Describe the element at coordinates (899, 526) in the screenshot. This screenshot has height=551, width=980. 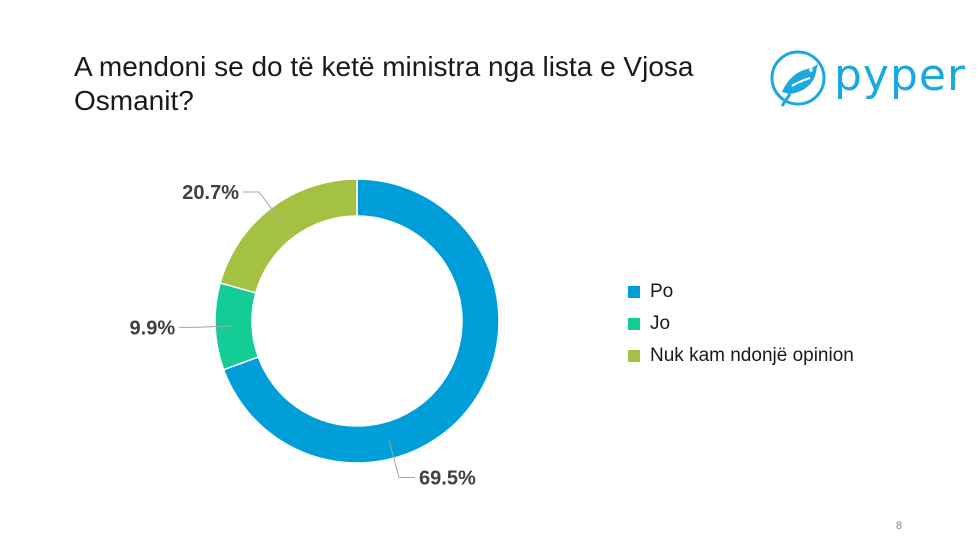
I see `page-number: 8` at that location.